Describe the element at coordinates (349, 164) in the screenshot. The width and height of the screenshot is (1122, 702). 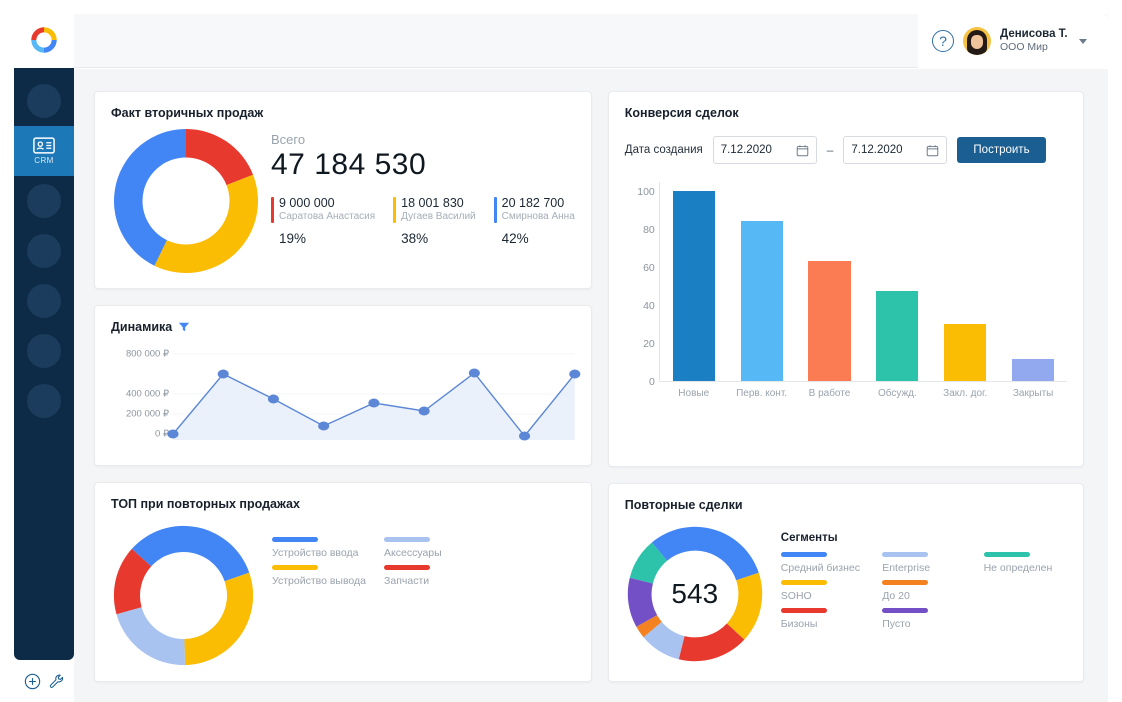
I see `total-value: 47 184 530` at that location.